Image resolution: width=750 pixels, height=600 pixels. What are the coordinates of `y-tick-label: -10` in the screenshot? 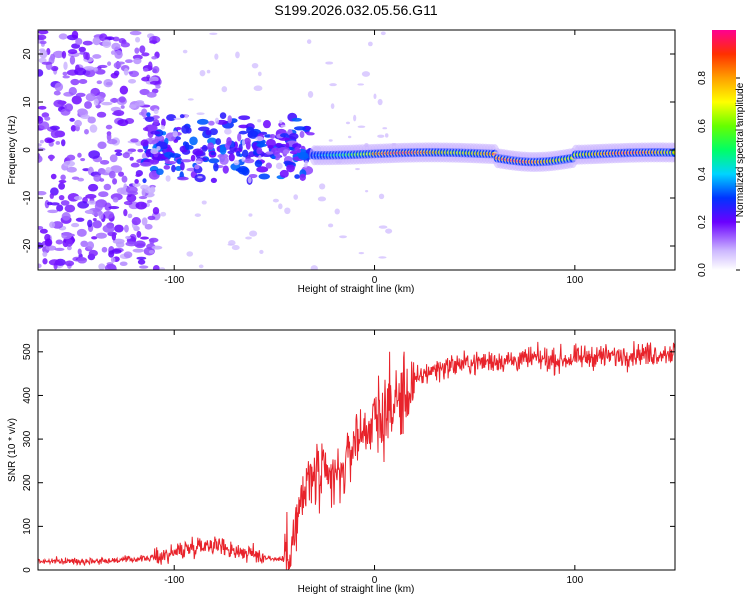 It's located at (27, 197).